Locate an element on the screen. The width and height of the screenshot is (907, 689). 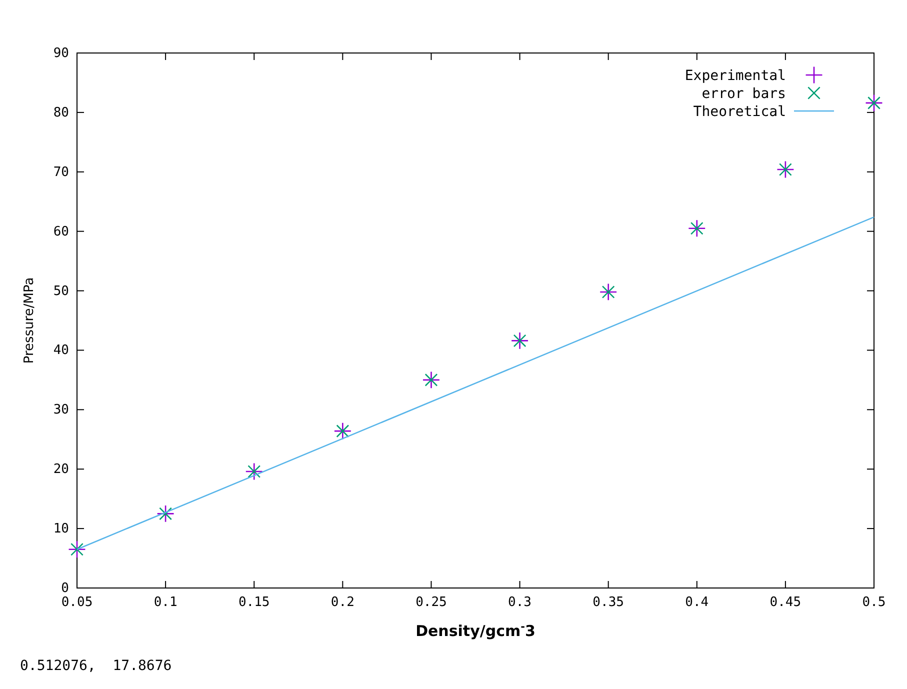
legend-label: error bars is located at coordinates (744, 94).